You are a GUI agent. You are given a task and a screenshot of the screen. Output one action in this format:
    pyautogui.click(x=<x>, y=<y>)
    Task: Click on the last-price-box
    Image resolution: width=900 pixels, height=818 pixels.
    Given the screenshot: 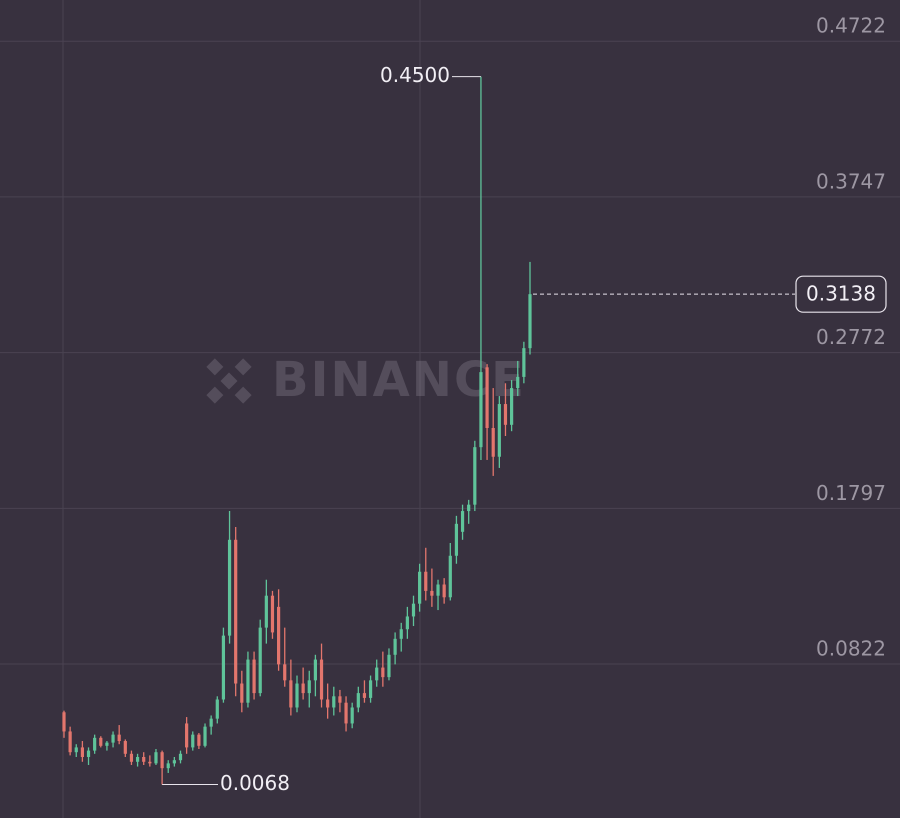 What is the action you would take?
    pyautogui.click(x=841, y=294)
    